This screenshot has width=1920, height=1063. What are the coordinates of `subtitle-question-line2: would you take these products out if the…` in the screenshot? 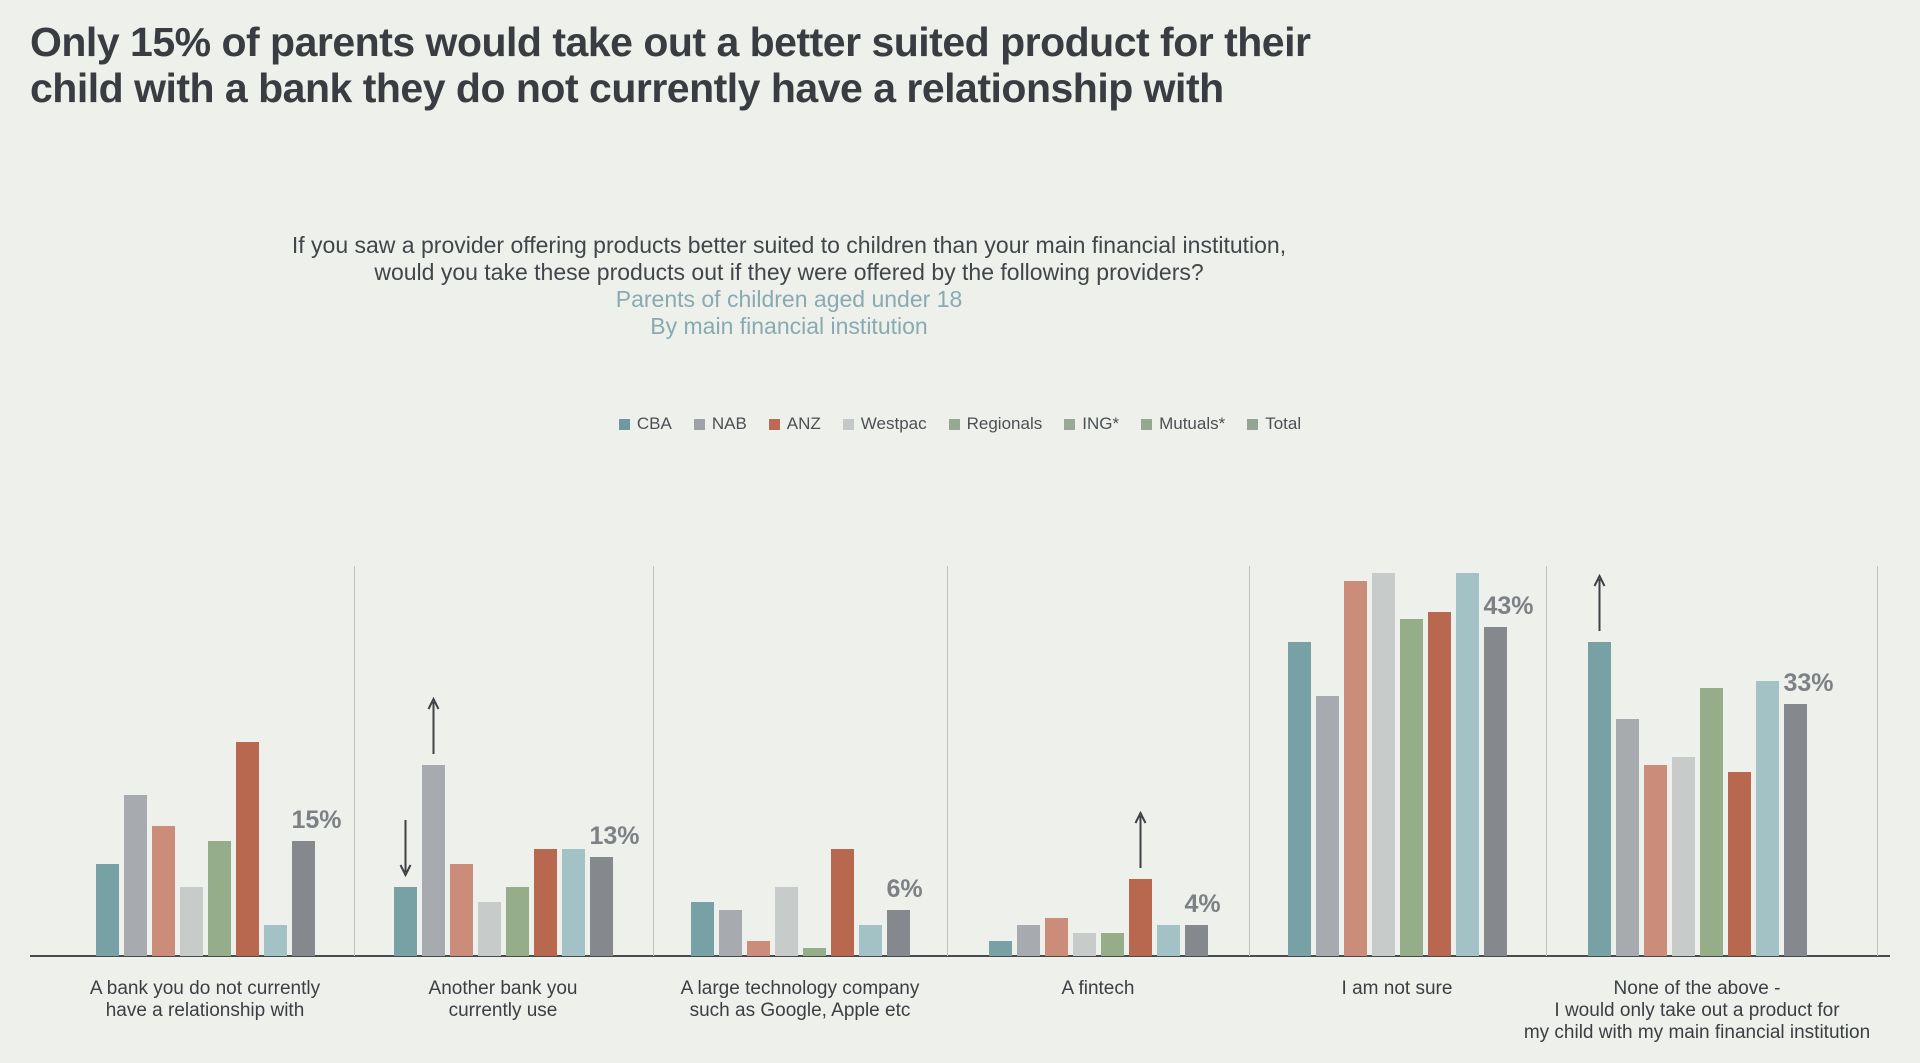 It's located at (789, 272).